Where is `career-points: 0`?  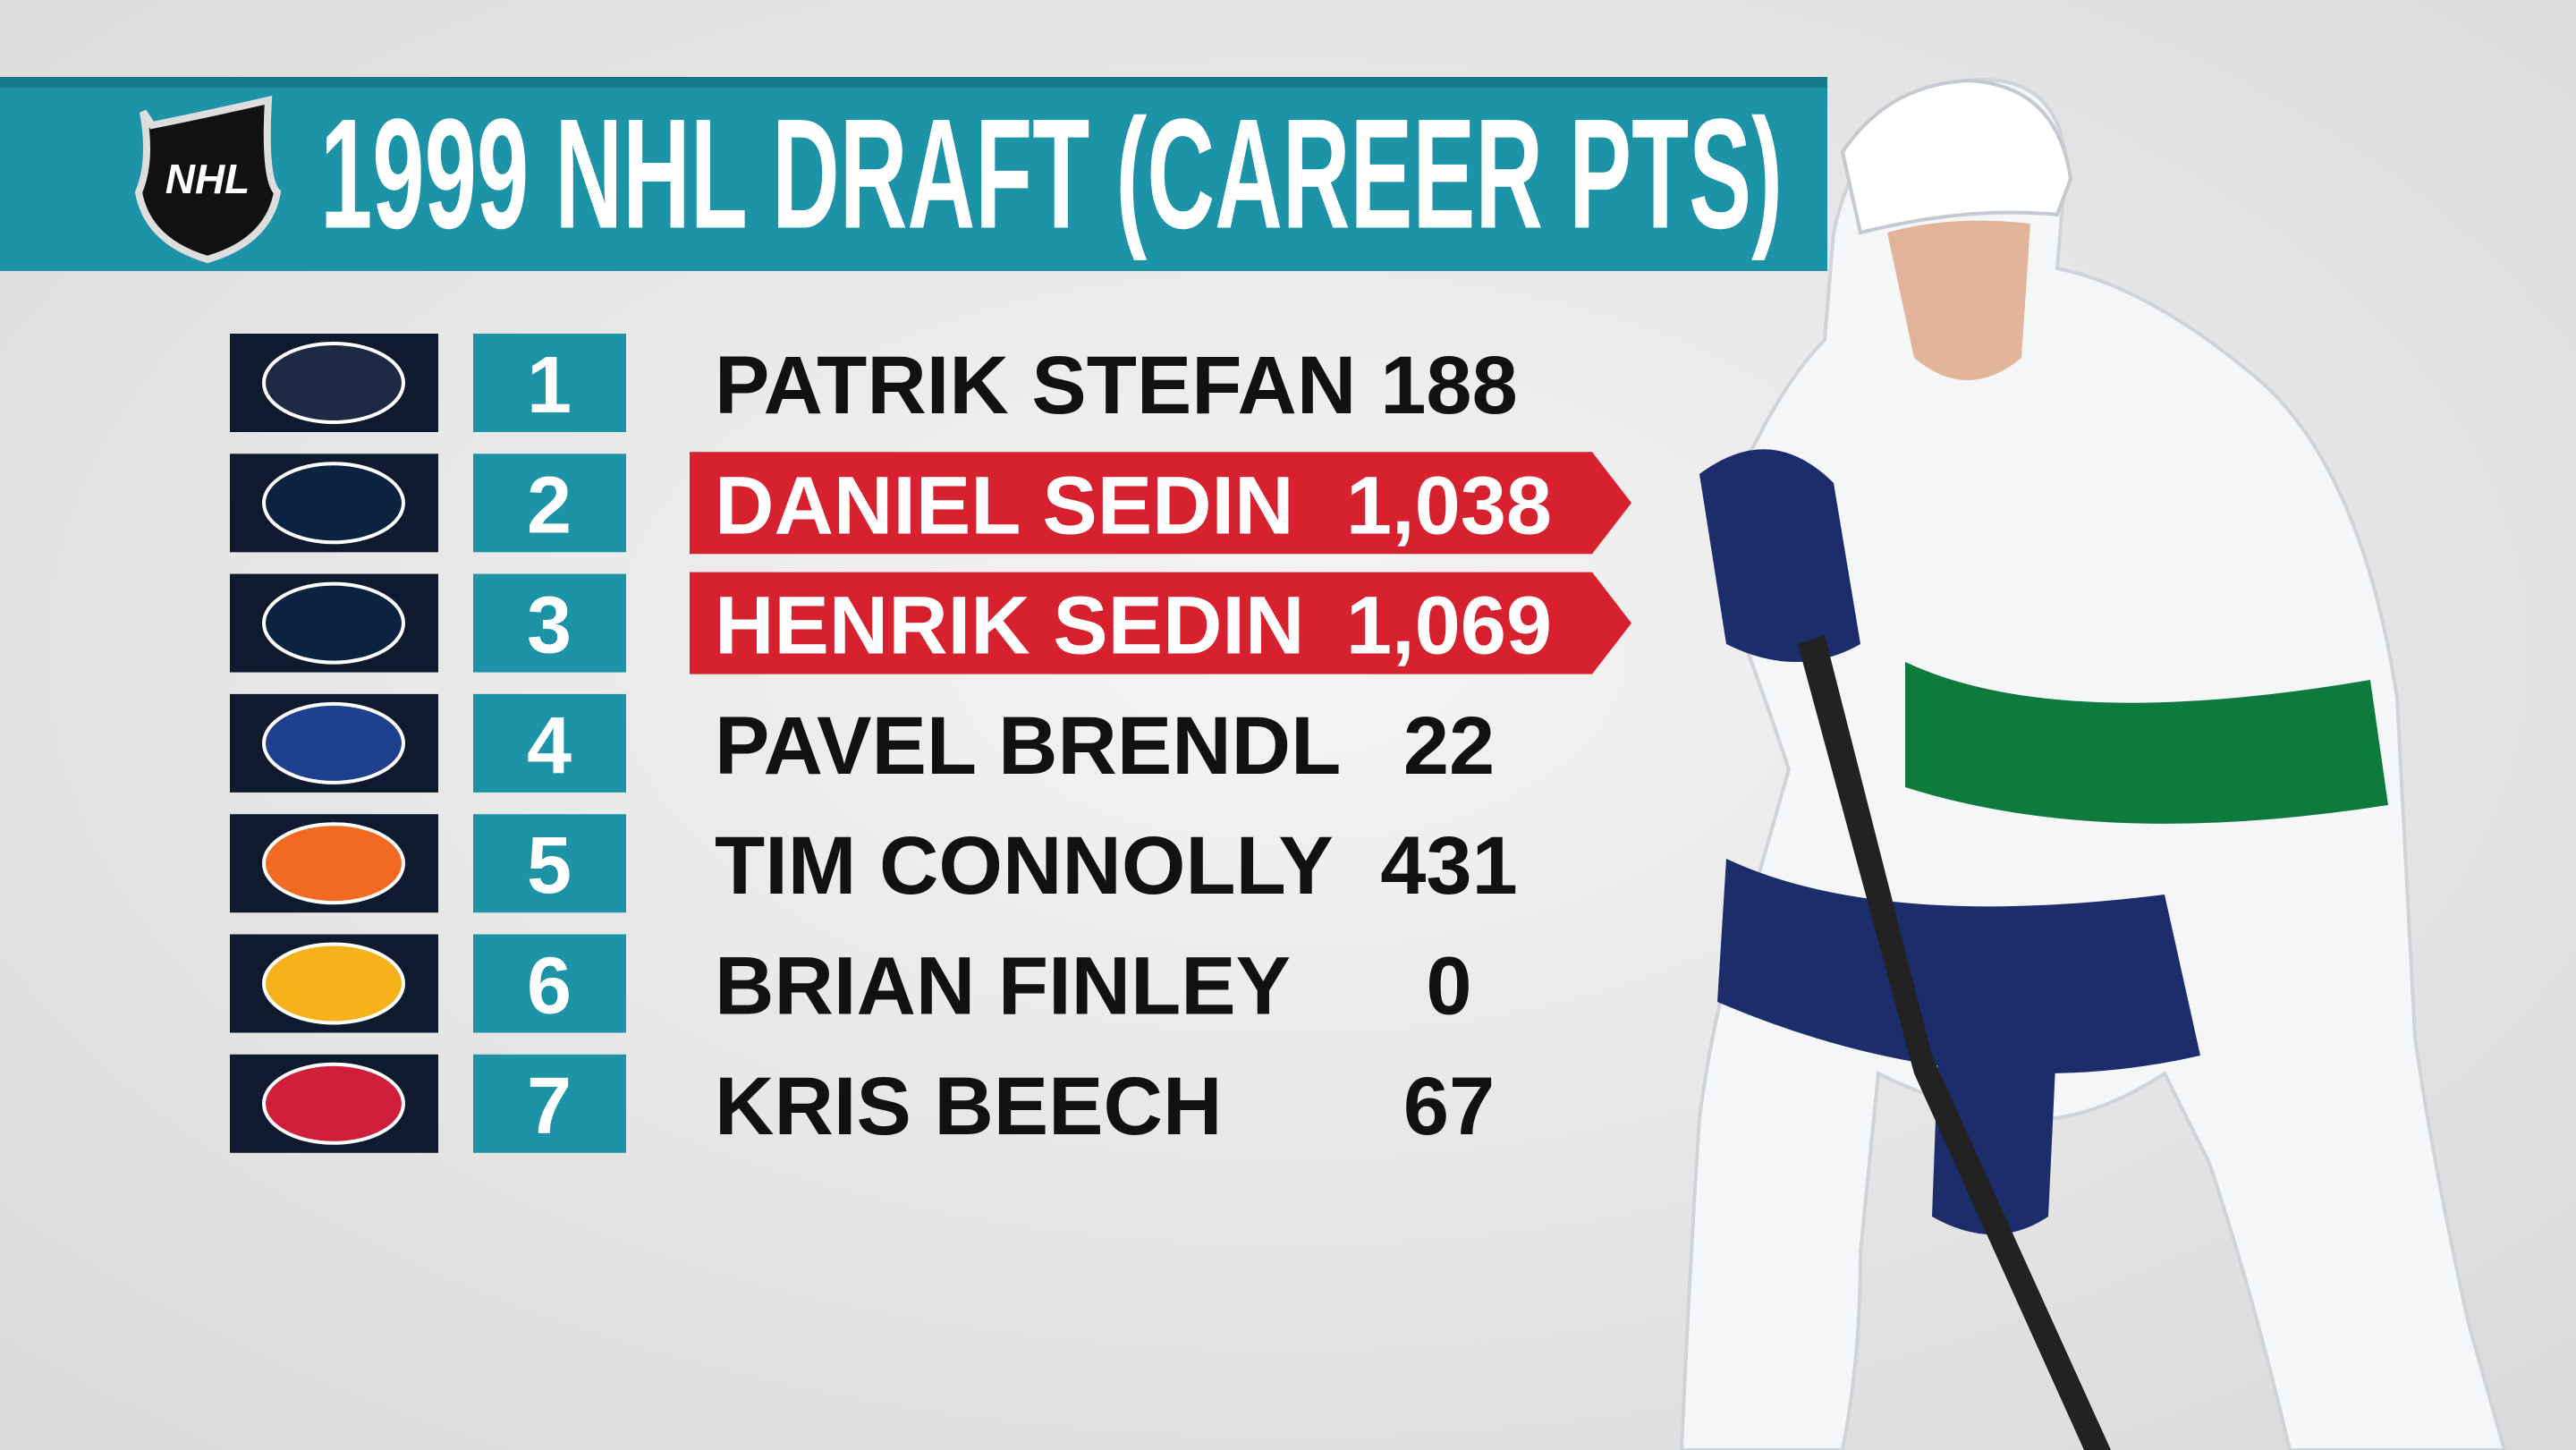 career-points: 0 is located at coordinates (1448, 986).